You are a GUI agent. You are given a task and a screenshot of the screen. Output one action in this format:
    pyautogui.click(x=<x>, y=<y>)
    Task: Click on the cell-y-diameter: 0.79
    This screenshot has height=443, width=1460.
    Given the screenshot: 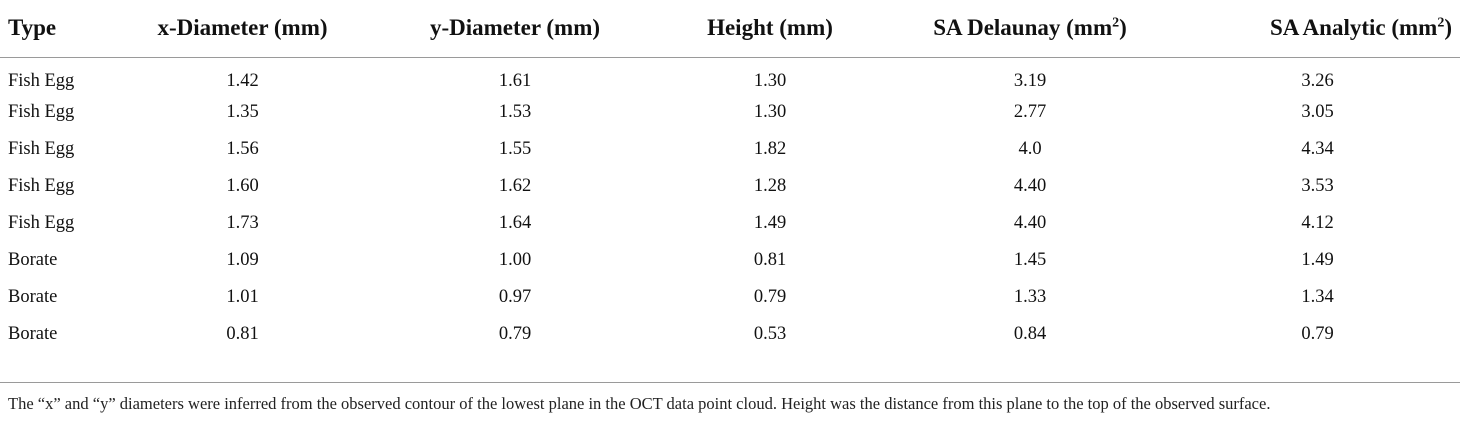 What is the action you would take?
    pyautogui.click(x=515, y=334)
    